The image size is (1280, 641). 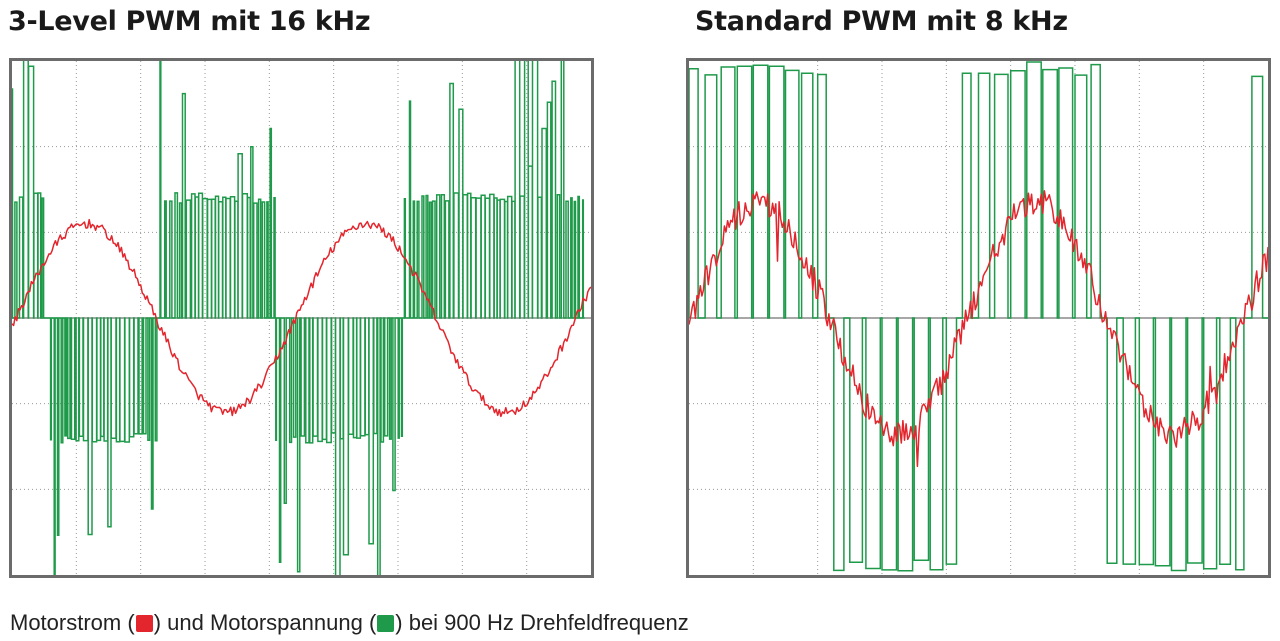 I want to click on caption-text-3: ) bei 900 Hz Drehfeldfrequenz, so click(x=542, y=622).